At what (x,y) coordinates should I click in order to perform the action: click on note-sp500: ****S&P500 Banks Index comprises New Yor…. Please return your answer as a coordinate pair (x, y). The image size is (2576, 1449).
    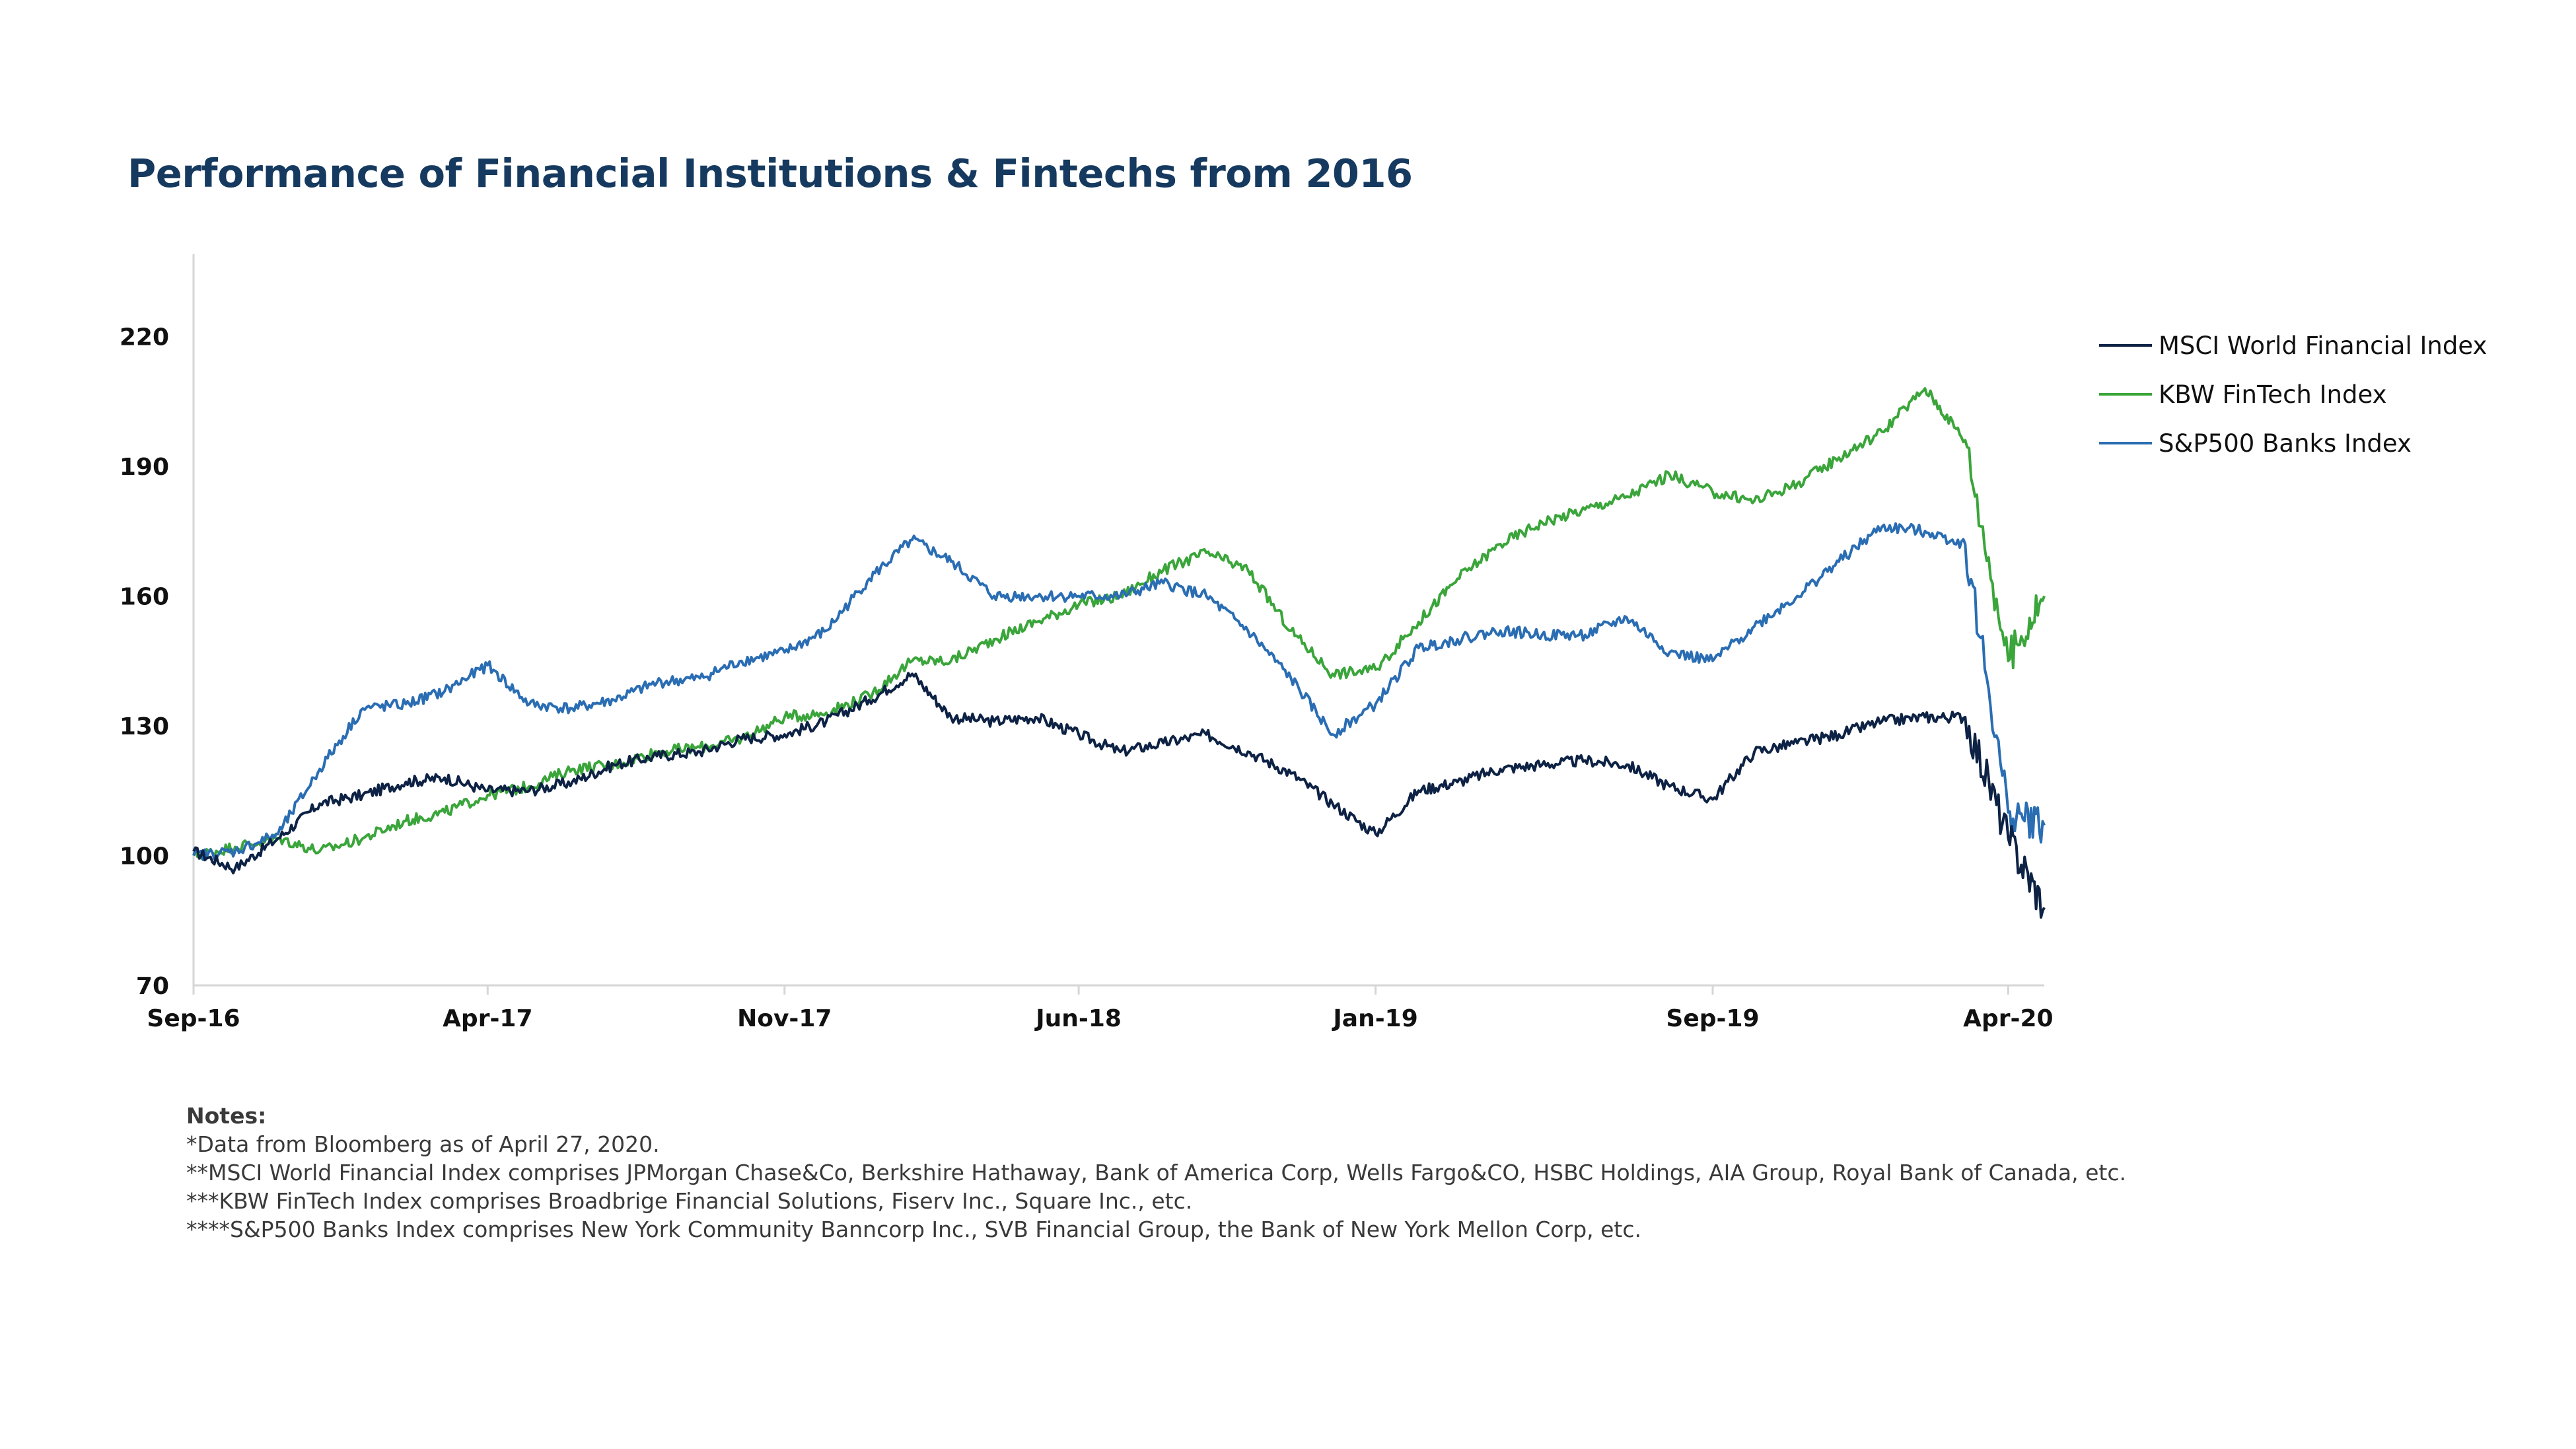
    Looking at the image, I should click on (913, 1230).